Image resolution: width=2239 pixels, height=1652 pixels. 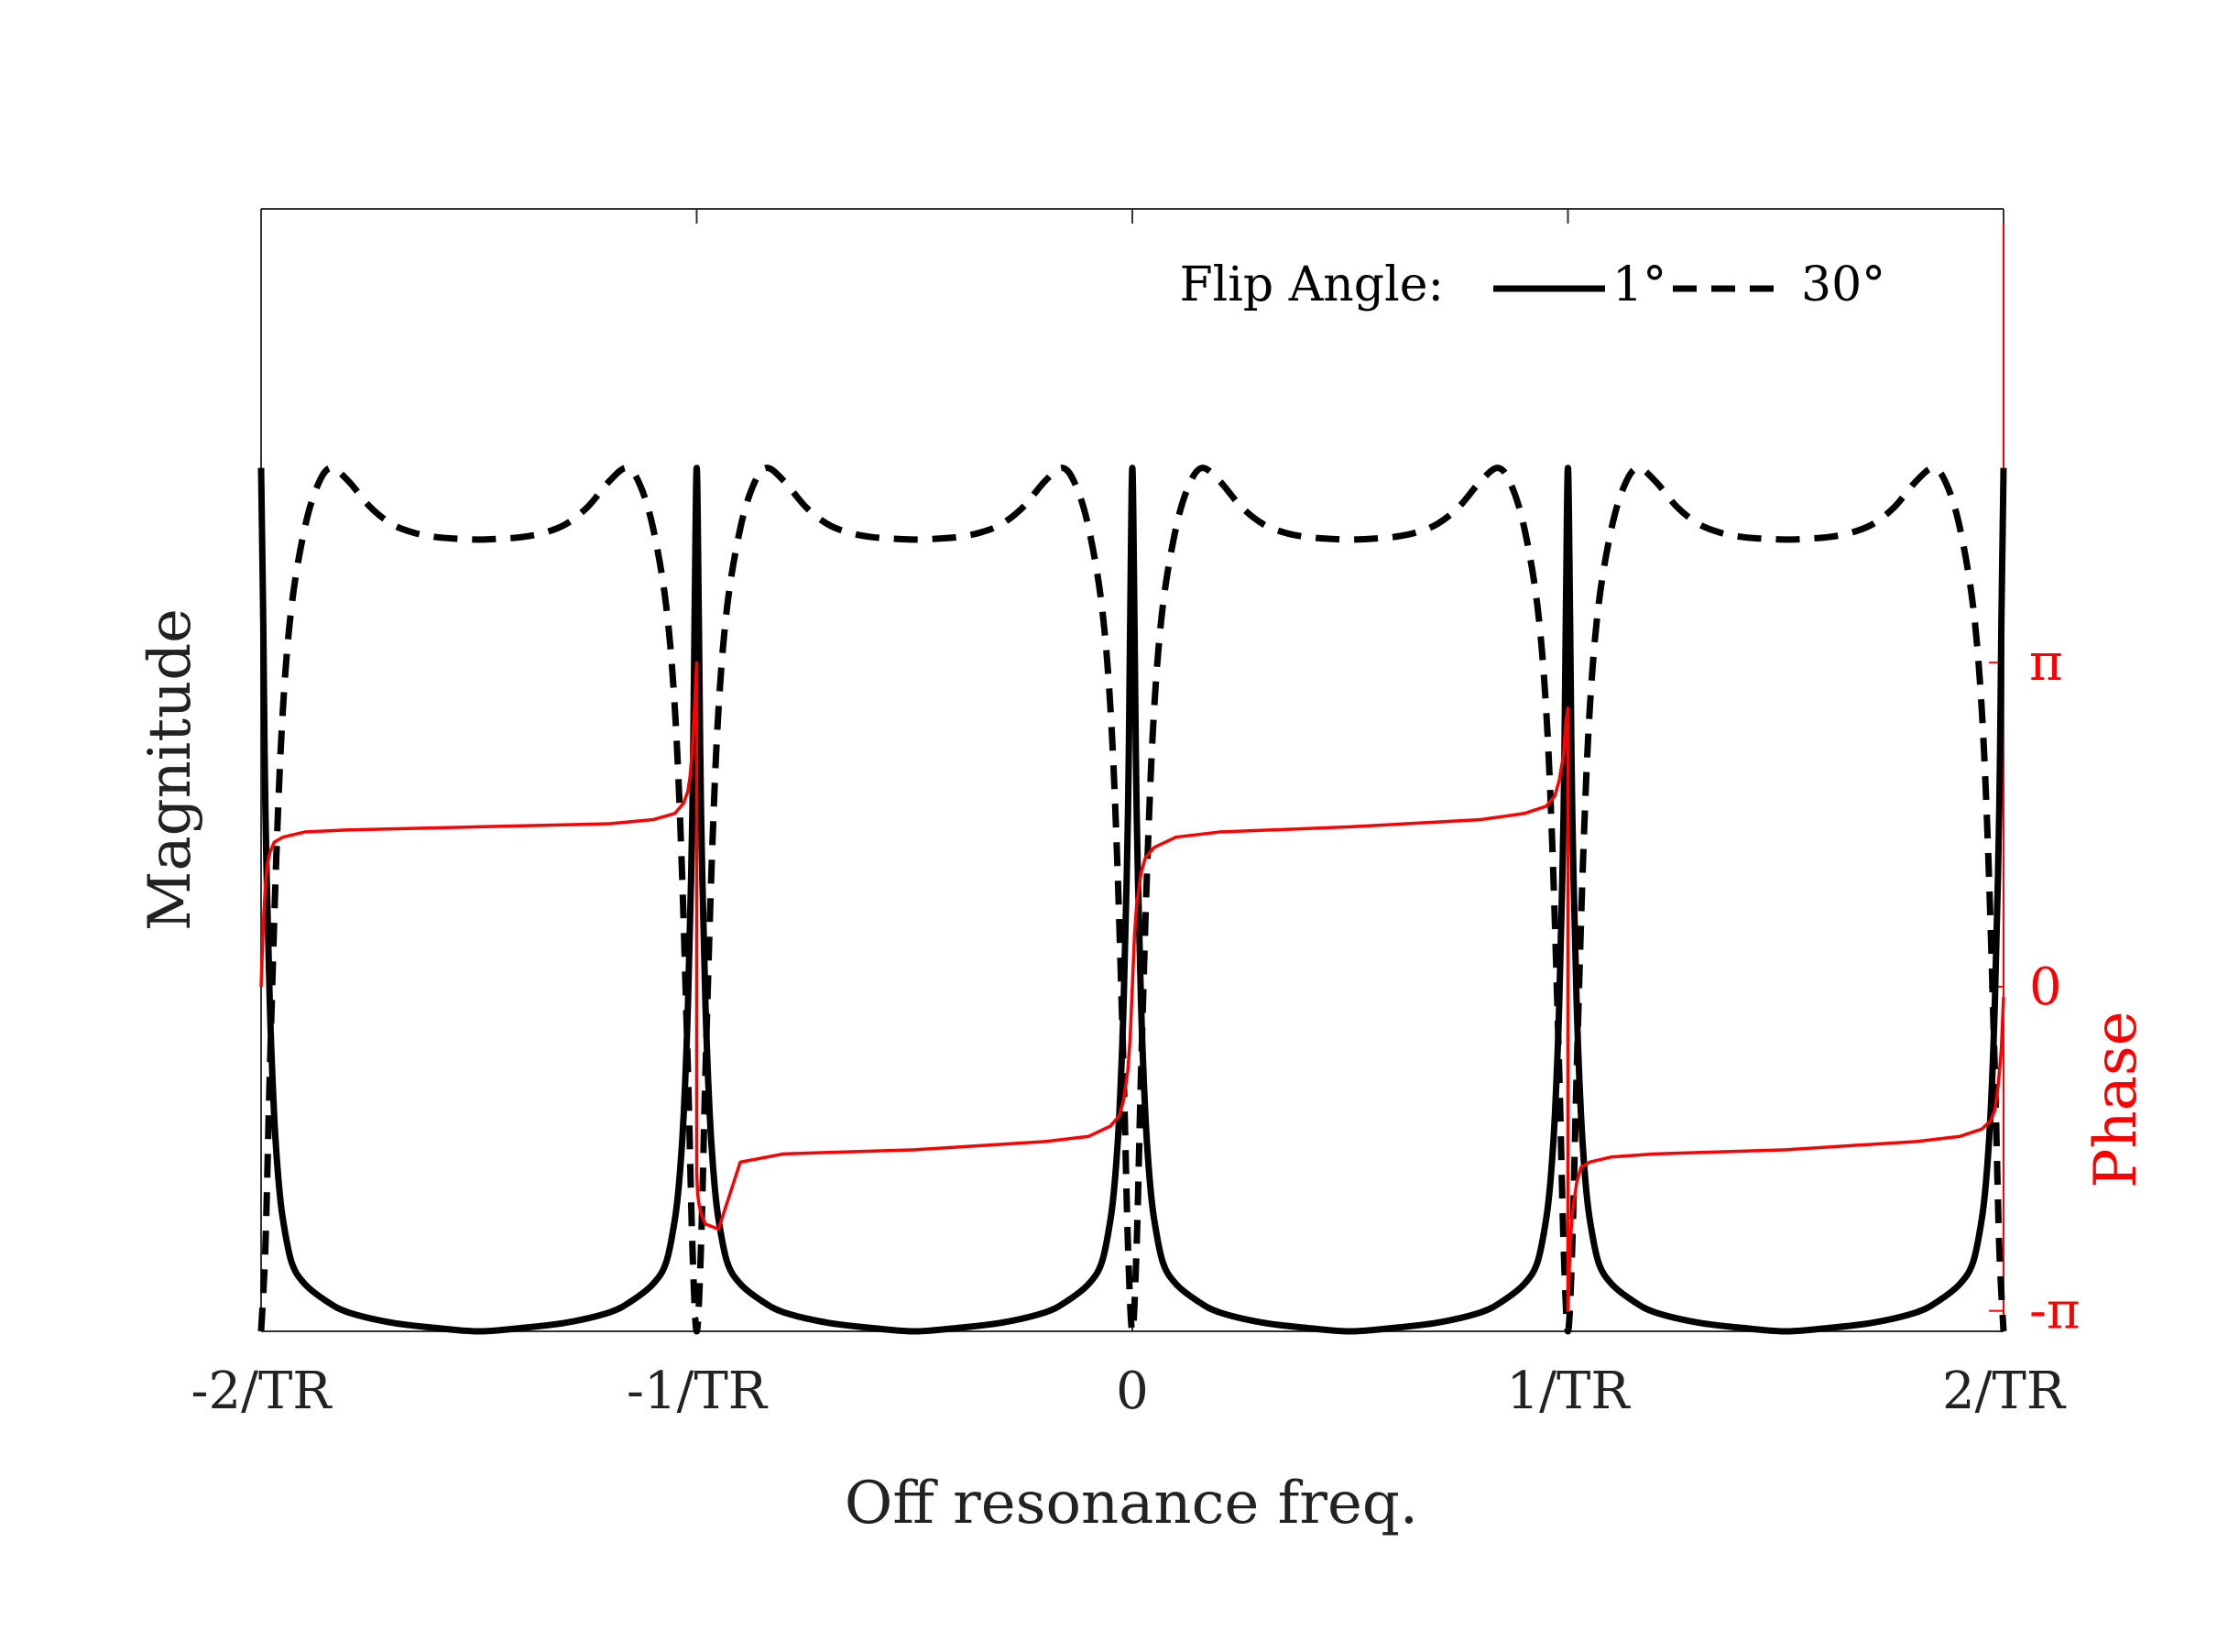 What do you see at coordinates (1568, 1391) in the screenshot?
I see `x-tick-label: 1/TR` at bounding box center [1568, 1391].